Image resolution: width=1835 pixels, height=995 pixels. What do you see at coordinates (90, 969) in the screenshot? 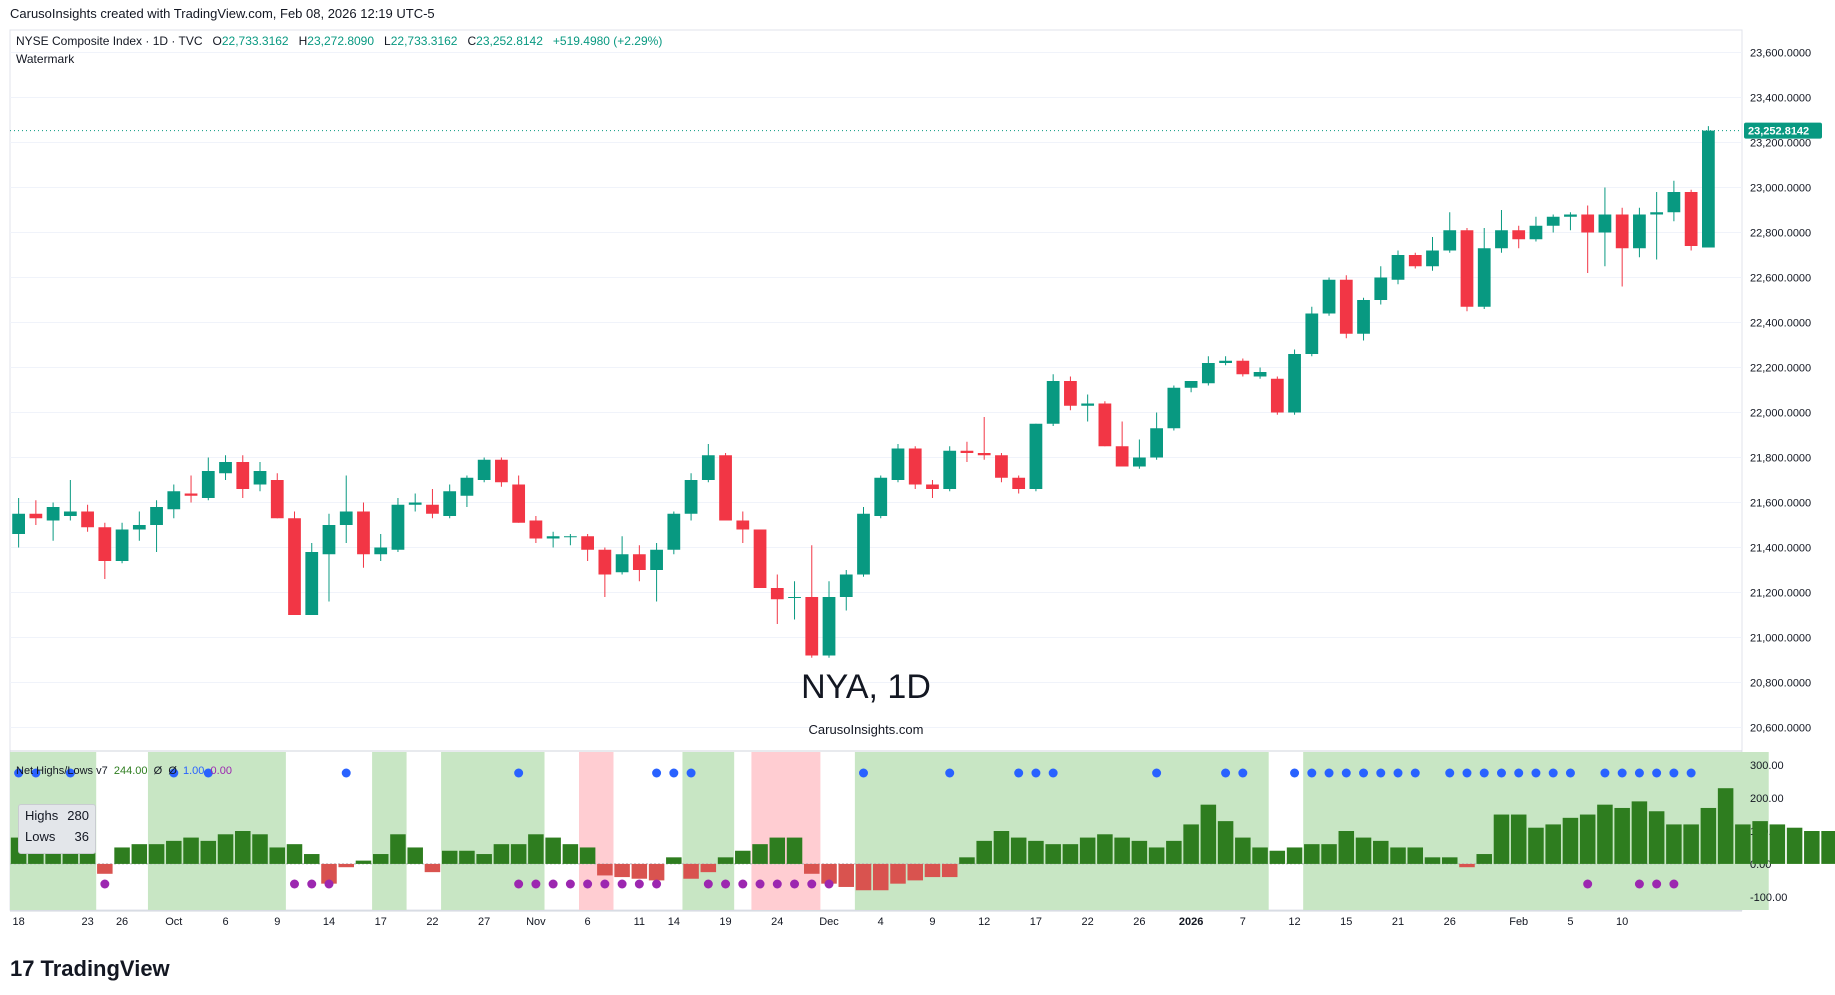
I see `tradingview-brand: 17 TradingView` at bounding box center [90, 969].